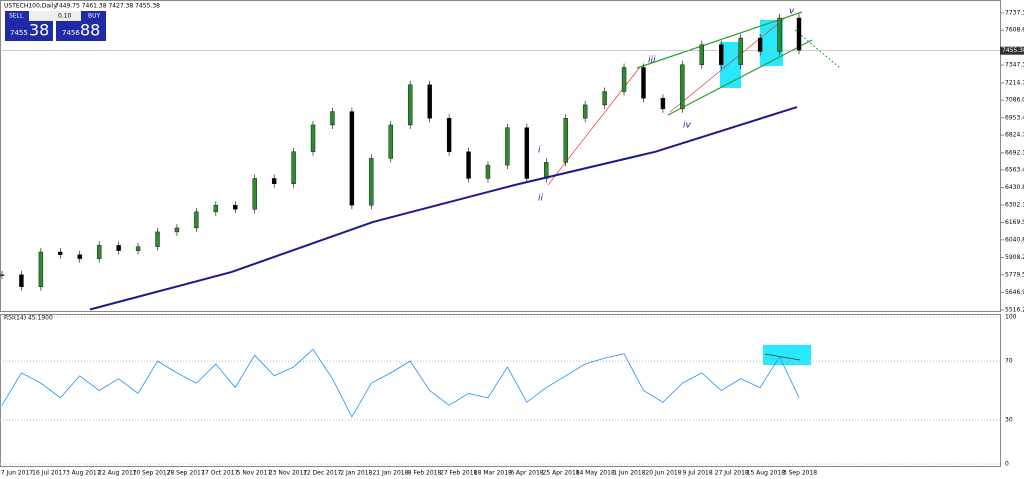 This screenshot has height=479, width=1024. I want to click on price-label: 5516.20, so click(1014, 310).